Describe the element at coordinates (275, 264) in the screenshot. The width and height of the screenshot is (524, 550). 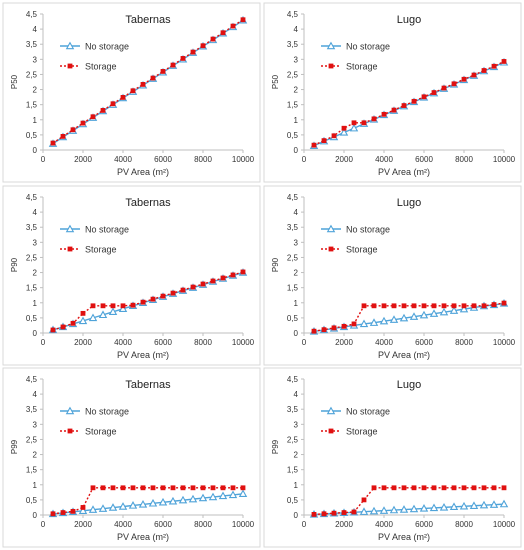
I see `y-axis-label: P90` at that location.